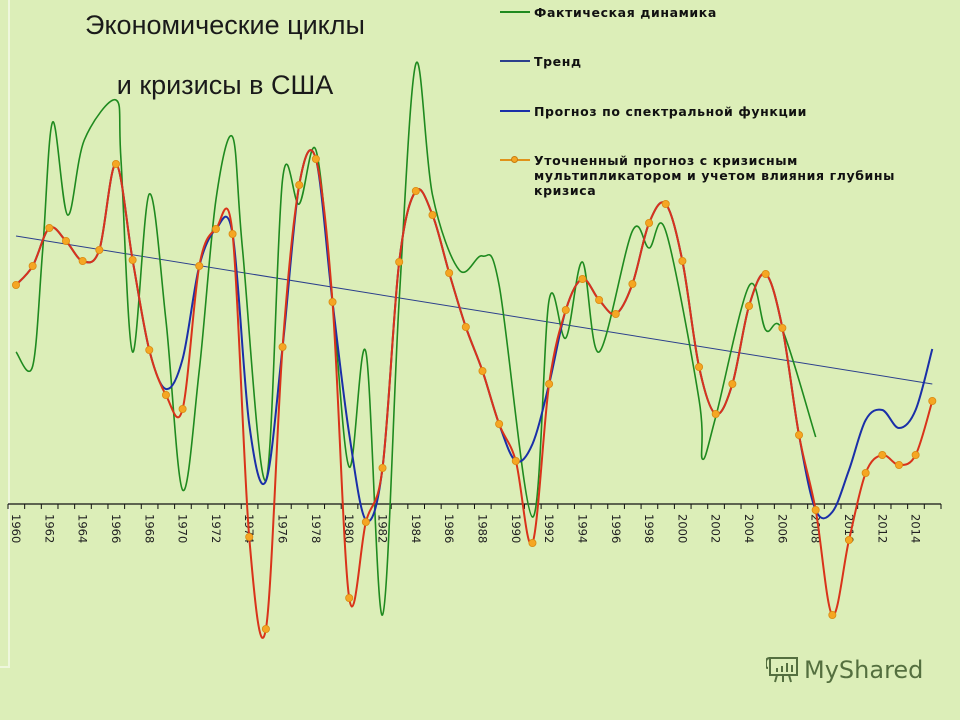 Image resolution: width=960 pixels, height=720 pixels. I want to click on left-border-line, so click(9, 334).